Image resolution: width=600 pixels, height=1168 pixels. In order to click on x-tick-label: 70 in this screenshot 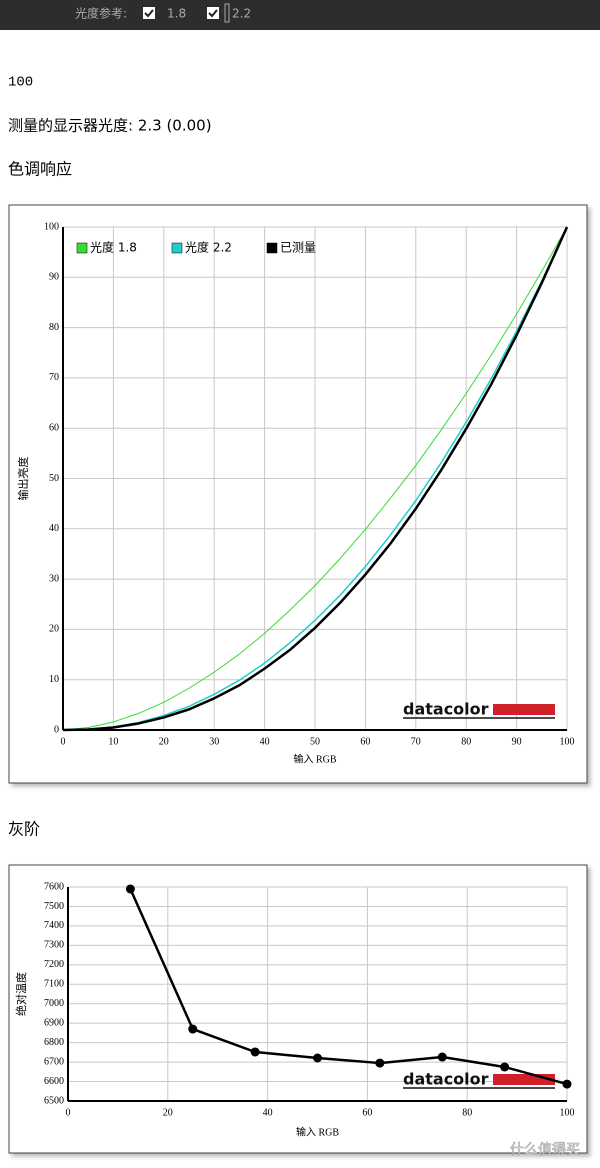, I will do `click(416, 741)`.